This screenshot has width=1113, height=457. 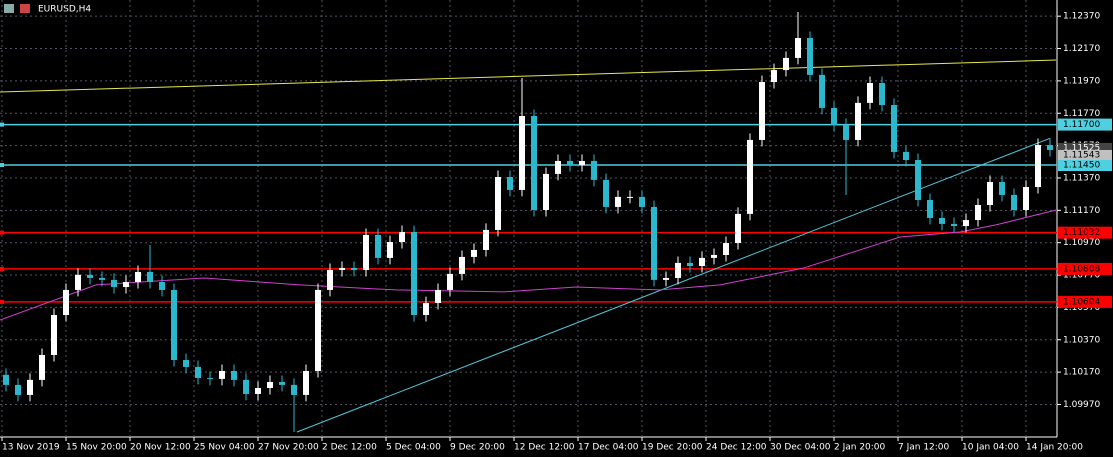 I want to click on x-tick-label: 15 Nov 20:00, so click(x=96, y=448).